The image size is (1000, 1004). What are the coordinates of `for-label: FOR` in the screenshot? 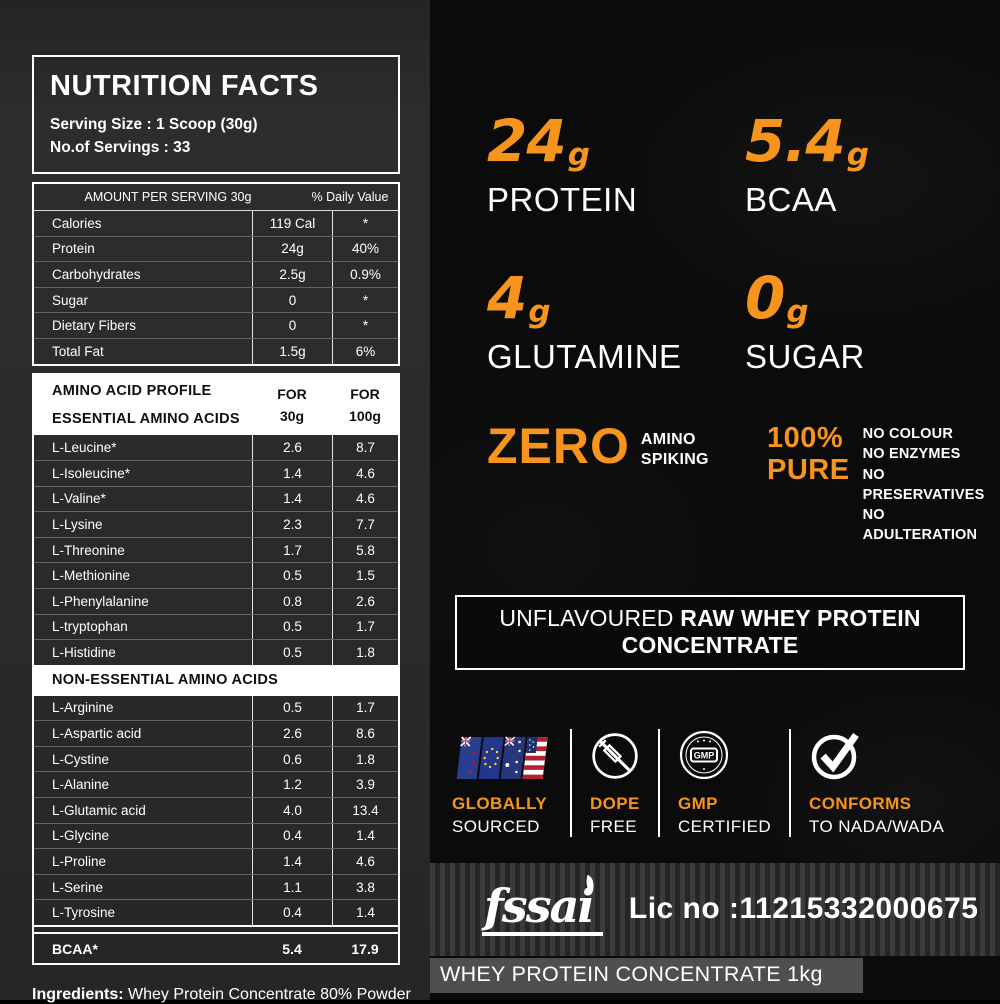 It's located at (365, 393).